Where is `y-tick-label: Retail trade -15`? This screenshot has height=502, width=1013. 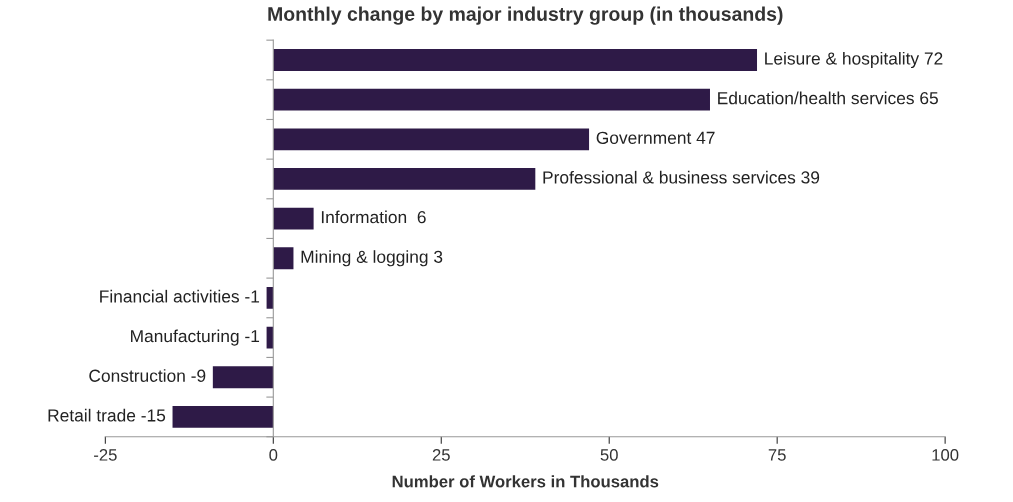 y-tick-label: Retail trade -15 is located at coordinates (107, 415).